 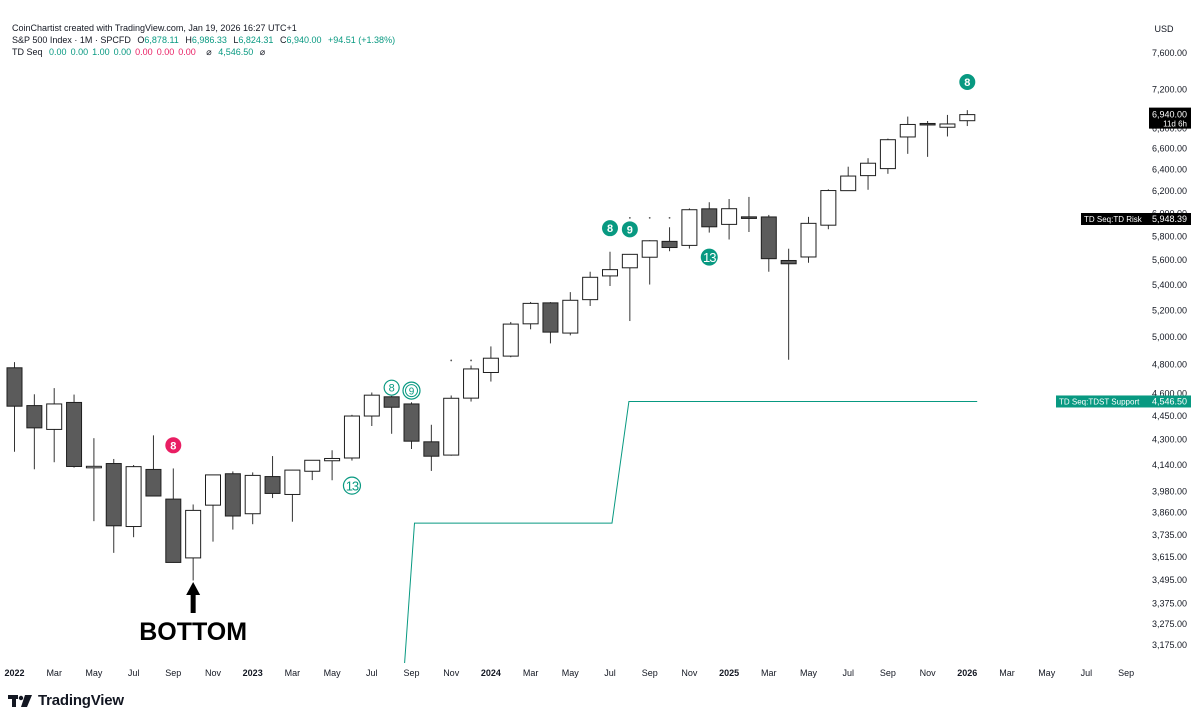 I want to click on td-marker-8: 8, so click(x=173, y=445).